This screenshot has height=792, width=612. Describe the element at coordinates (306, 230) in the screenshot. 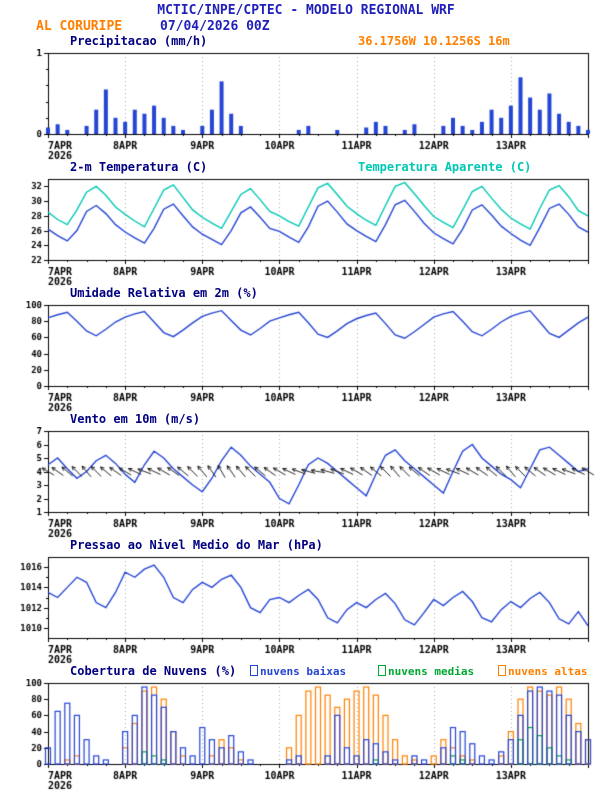

I see `temperature-chart-canvas` at that location.